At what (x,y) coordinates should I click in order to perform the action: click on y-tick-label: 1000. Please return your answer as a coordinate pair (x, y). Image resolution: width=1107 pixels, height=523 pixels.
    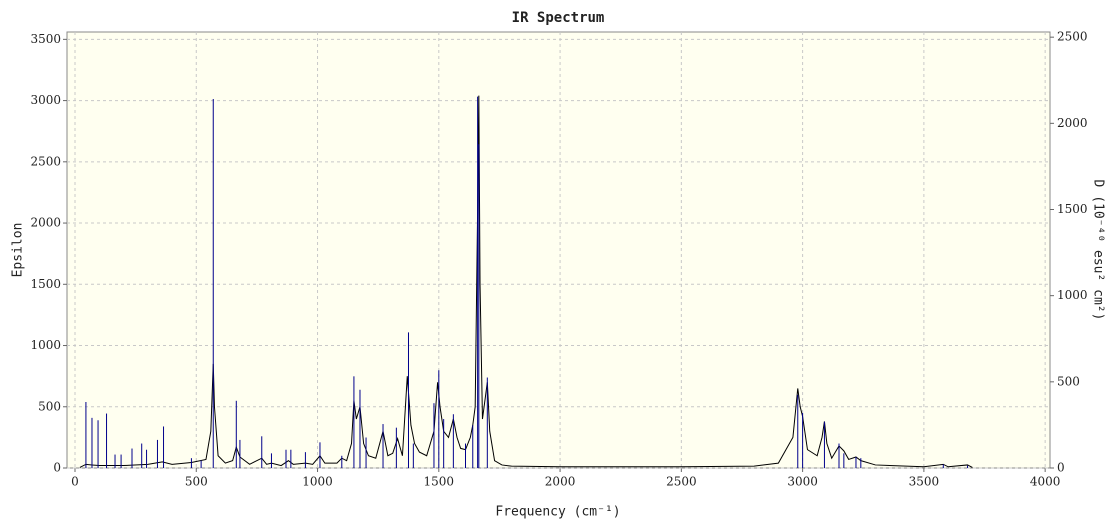
    Looking at the image, I should click on (45, 345).